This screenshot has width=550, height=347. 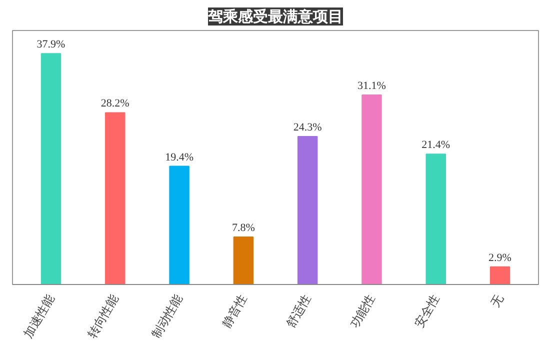 I want to click on chart-title: 驾乘感受最满意项目, so click(x=275, y=17).